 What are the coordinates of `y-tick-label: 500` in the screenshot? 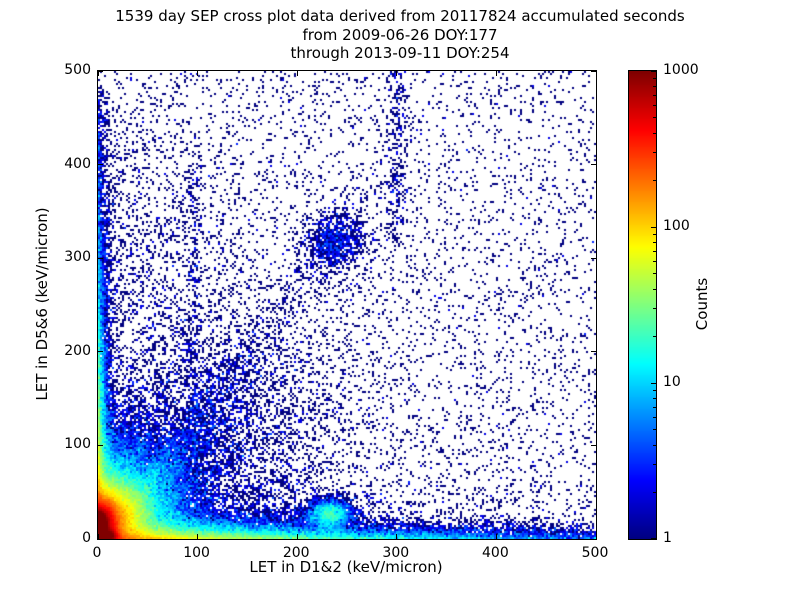 It's located at (77, 70).